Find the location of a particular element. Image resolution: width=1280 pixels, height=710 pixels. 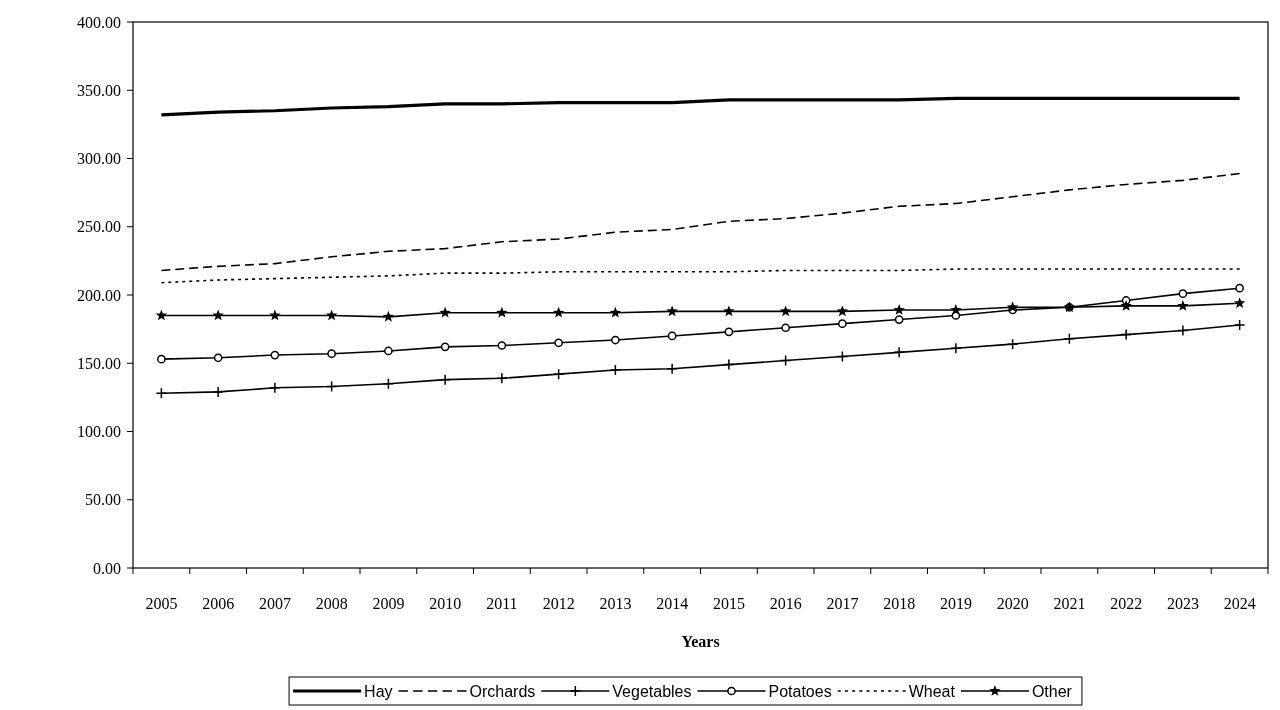

legend-label: Orchards is located at coordinates (502, 691).